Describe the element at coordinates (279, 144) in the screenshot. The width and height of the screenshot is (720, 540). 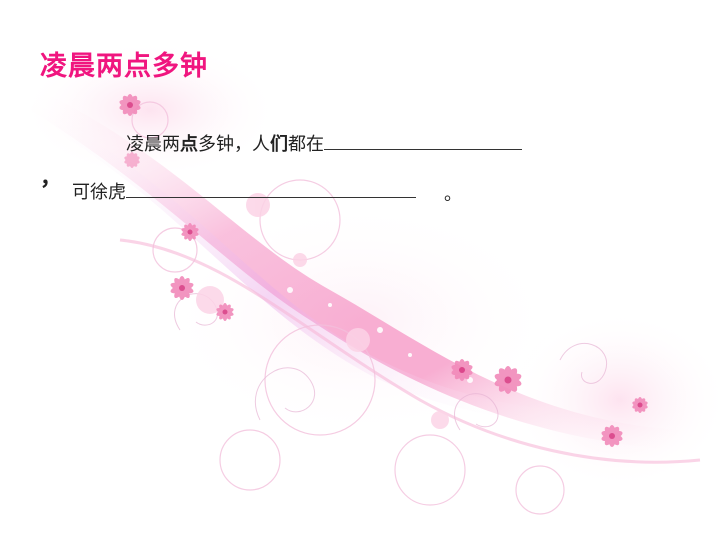
I see `sentence1-bold-b: 们` at that location.